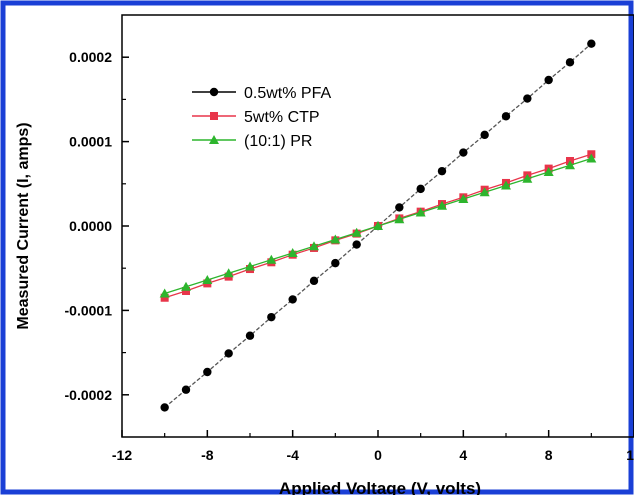  What do you see at coordinates (214, 92) in the screenshot?
I see `legend-marker-0-5wt-pfa` at bounding box center [214, 92].